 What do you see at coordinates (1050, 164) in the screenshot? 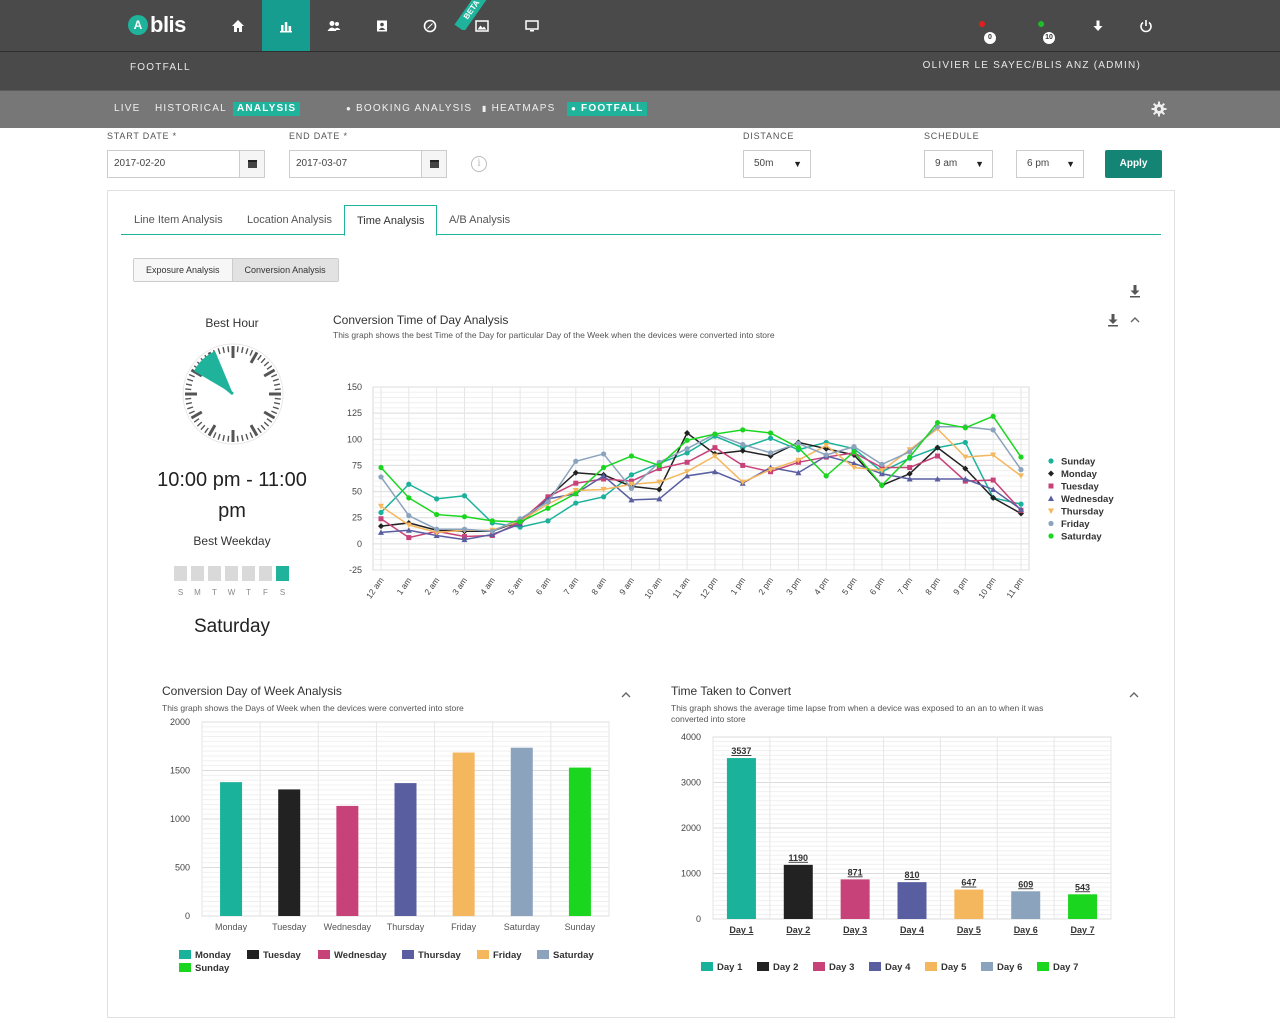
I see `schedule-to-select: 6 pm ▼` at bounding box center [1050, 164].